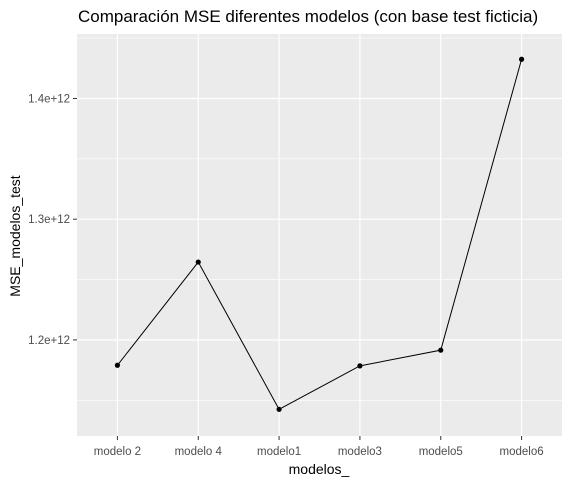  I want to click on y-axis-title: MSE_modelos_test, so click(15, 236).